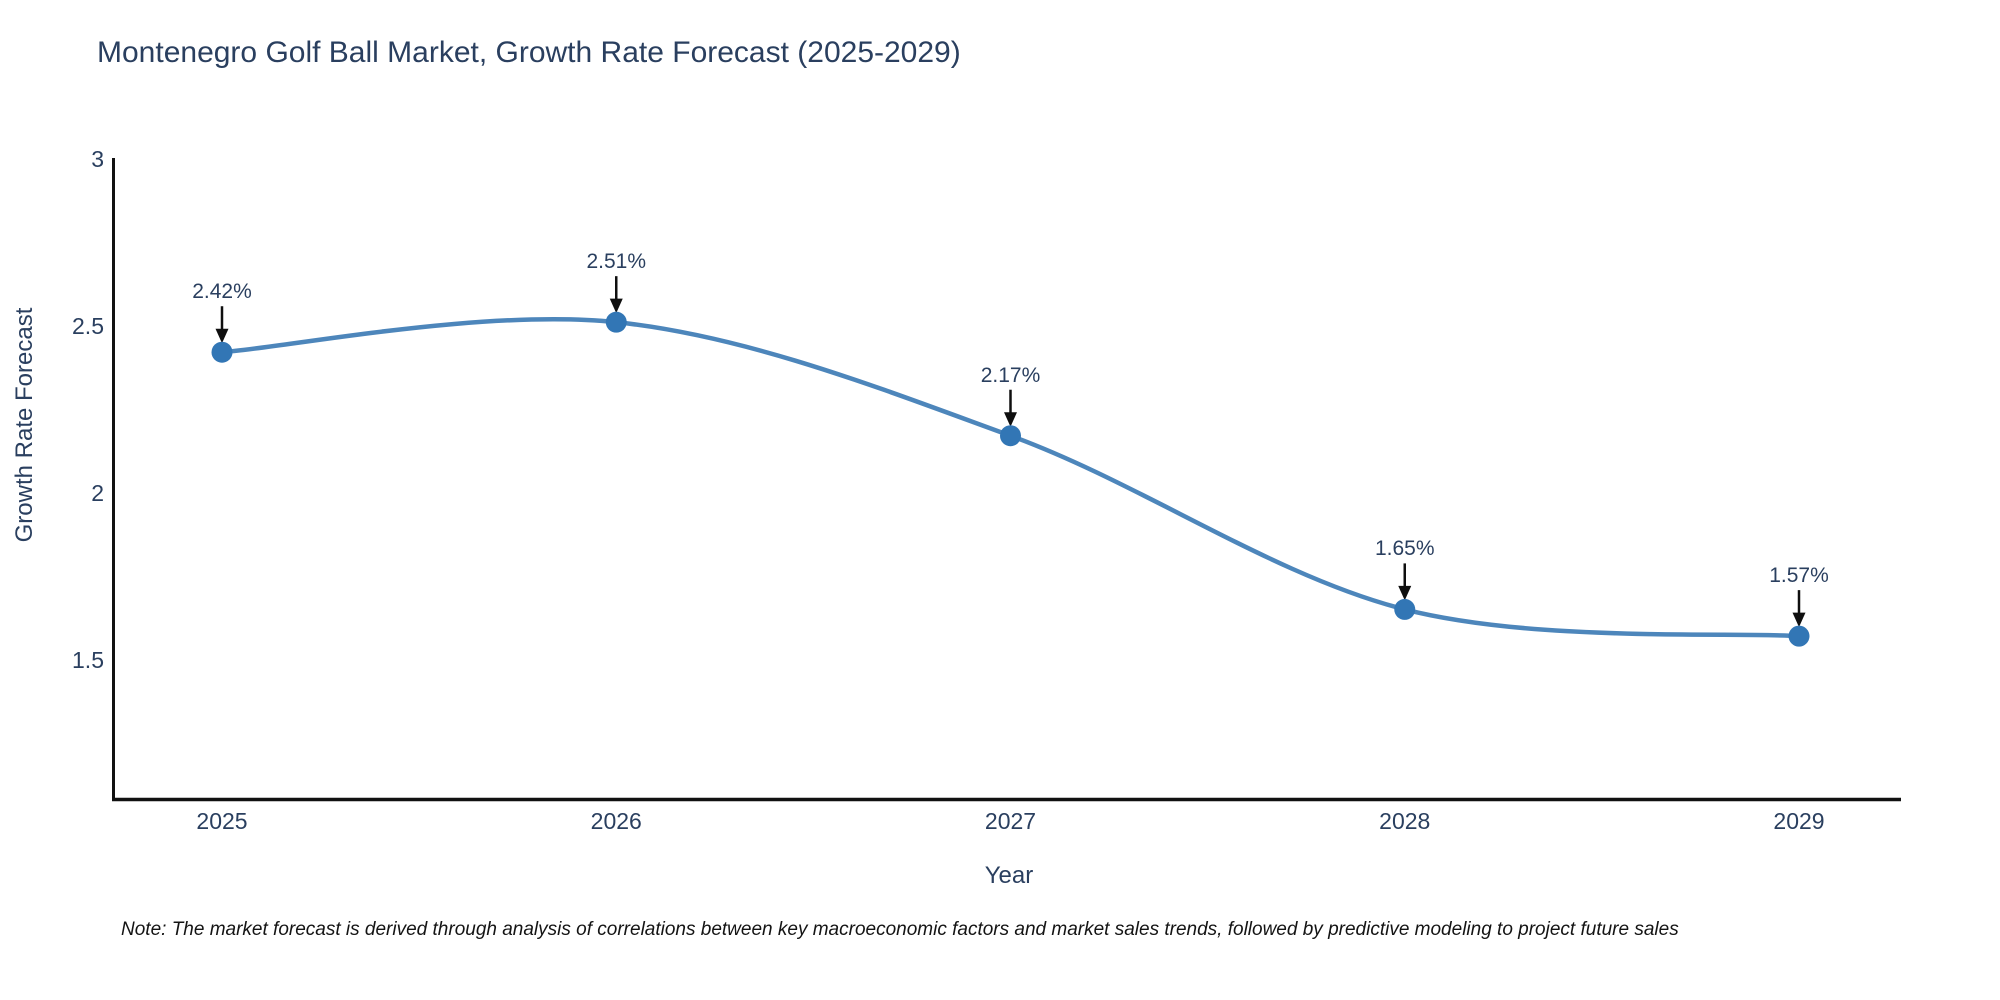 Image resolution: width=2000 pixels, height=1000 pixels. What do you see at coordinates (222, 292) in the screenshot?
I see `data-point-label: 2.42%` at bounding box center [222, 292].